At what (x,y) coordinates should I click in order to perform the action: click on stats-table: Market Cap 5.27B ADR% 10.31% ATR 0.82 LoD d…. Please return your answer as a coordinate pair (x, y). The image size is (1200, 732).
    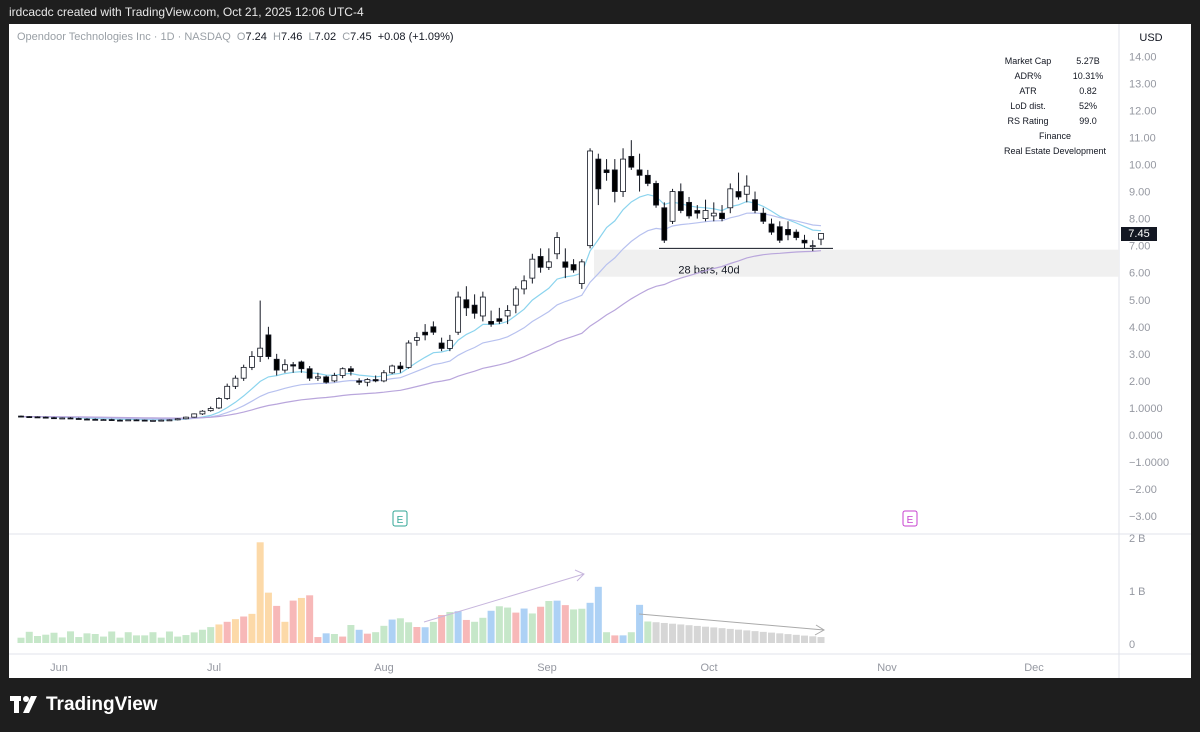
    Looking at the image, I should click on (1055, 106).